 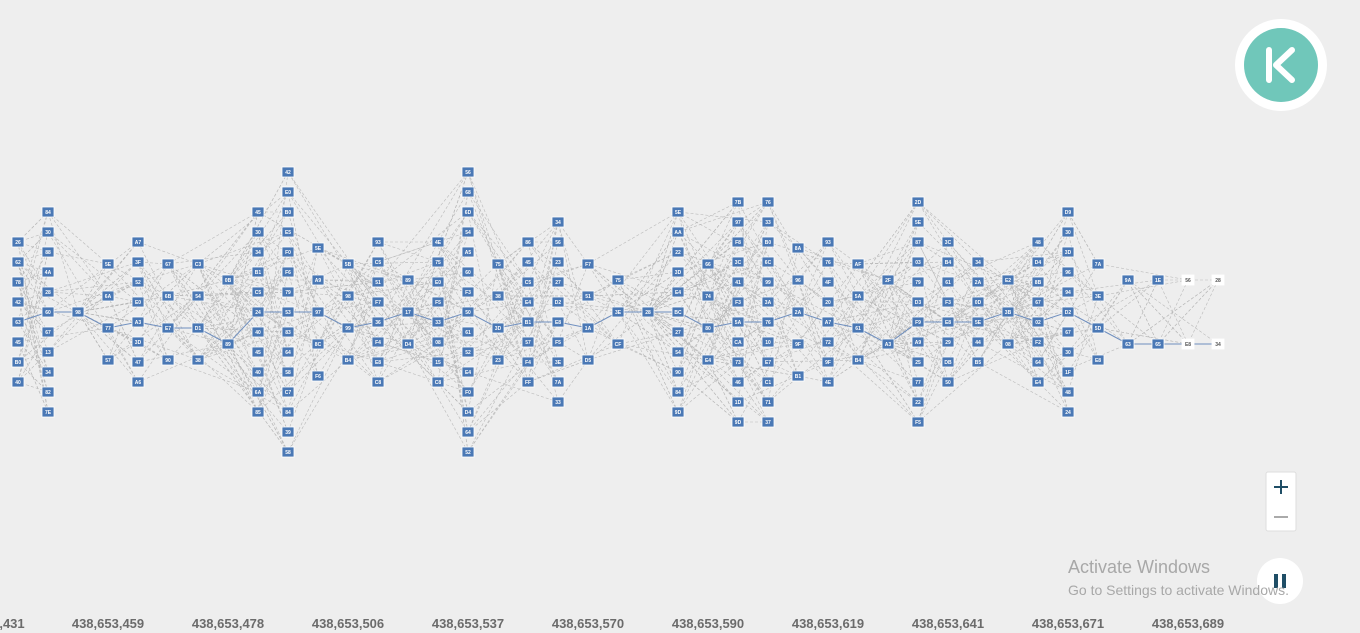 What do you see at coordinates (618, 312) in the screenshot?
I see `block: 3E` at bounding box center [618, 312].